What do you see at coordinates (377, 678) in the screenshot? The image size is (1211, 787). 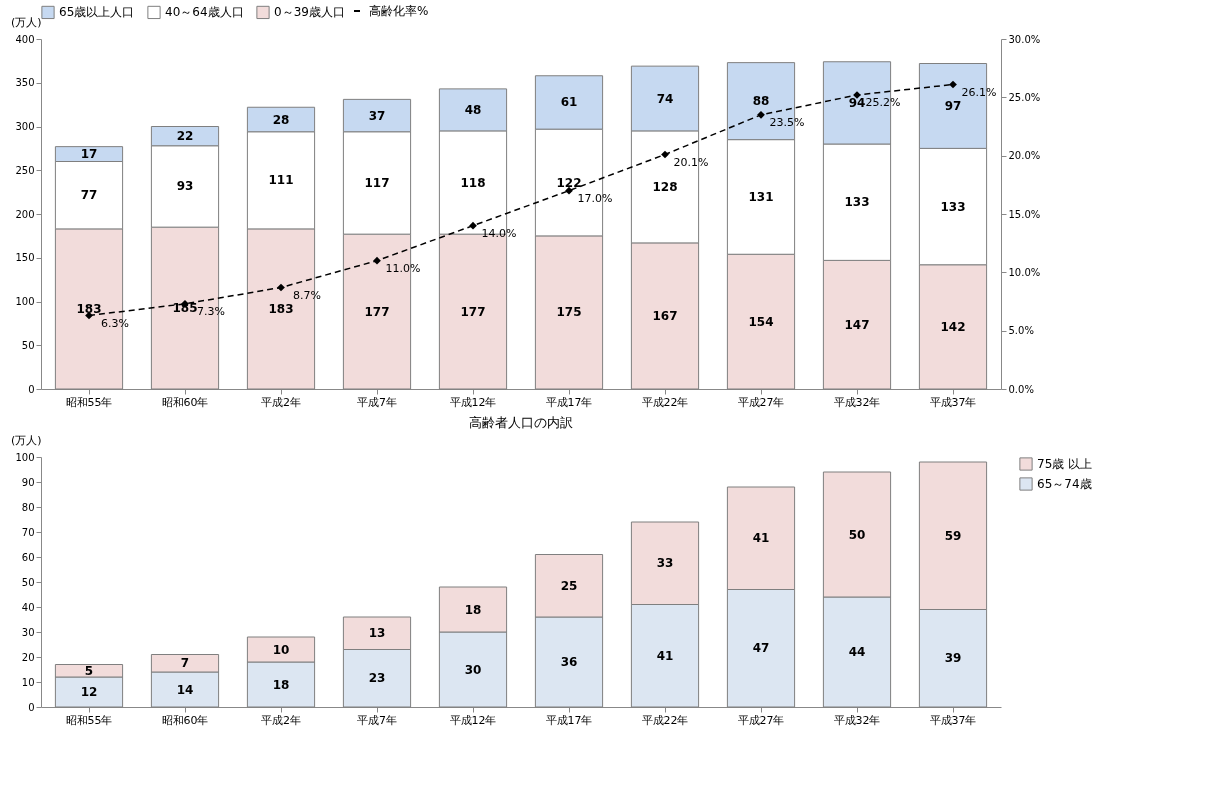 I see `data-label: 23` at bounding box center [377, 678].